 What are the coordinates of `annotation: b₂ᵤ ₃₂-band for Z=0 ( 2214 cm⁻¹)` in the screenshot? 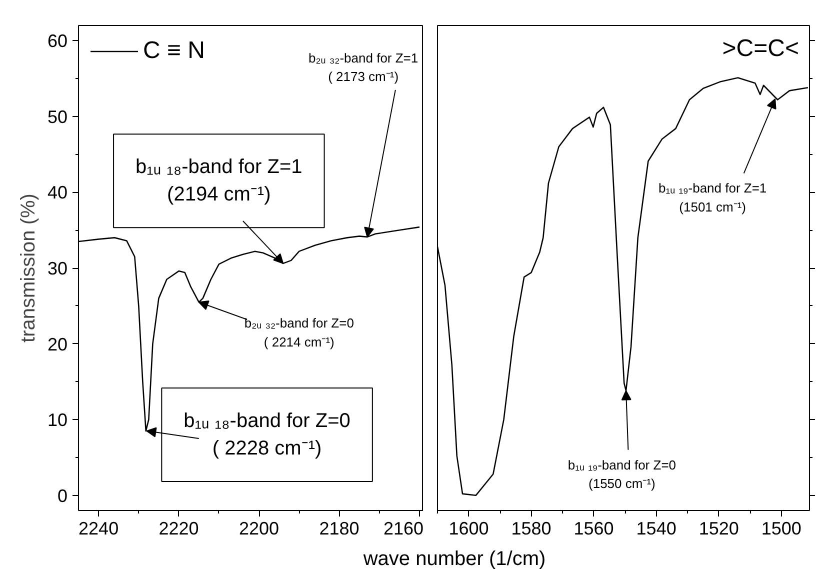 It's located at (299, 333).